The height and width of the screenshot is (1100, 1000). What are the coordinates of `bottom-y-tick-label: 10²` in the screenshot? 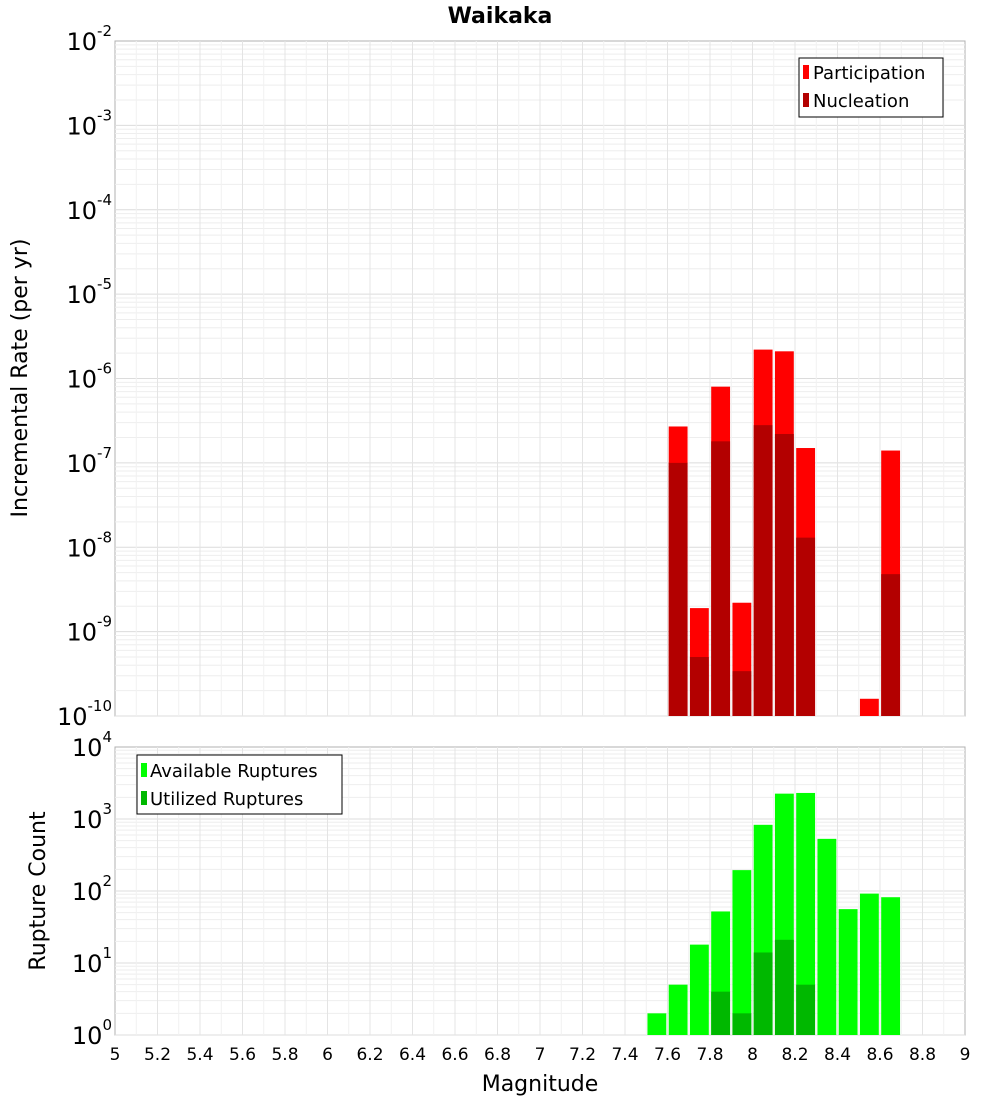 It's located at (92, 889).